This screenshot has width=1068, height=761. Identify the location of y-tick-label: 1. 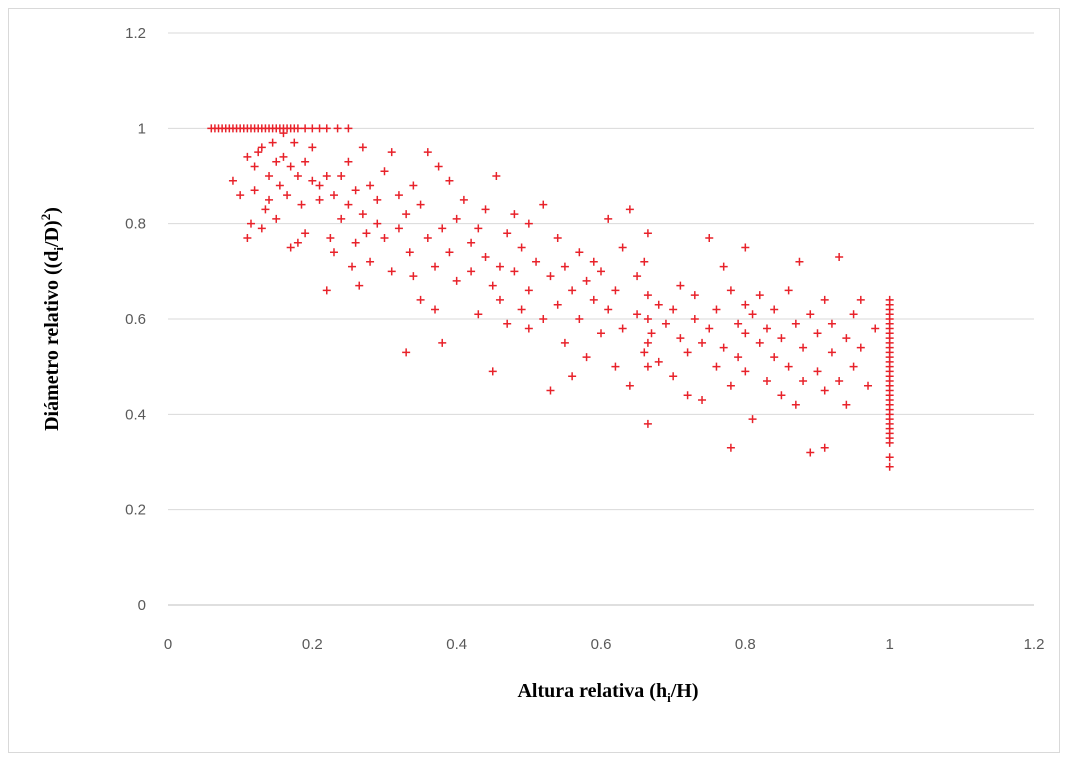
(142, 128).